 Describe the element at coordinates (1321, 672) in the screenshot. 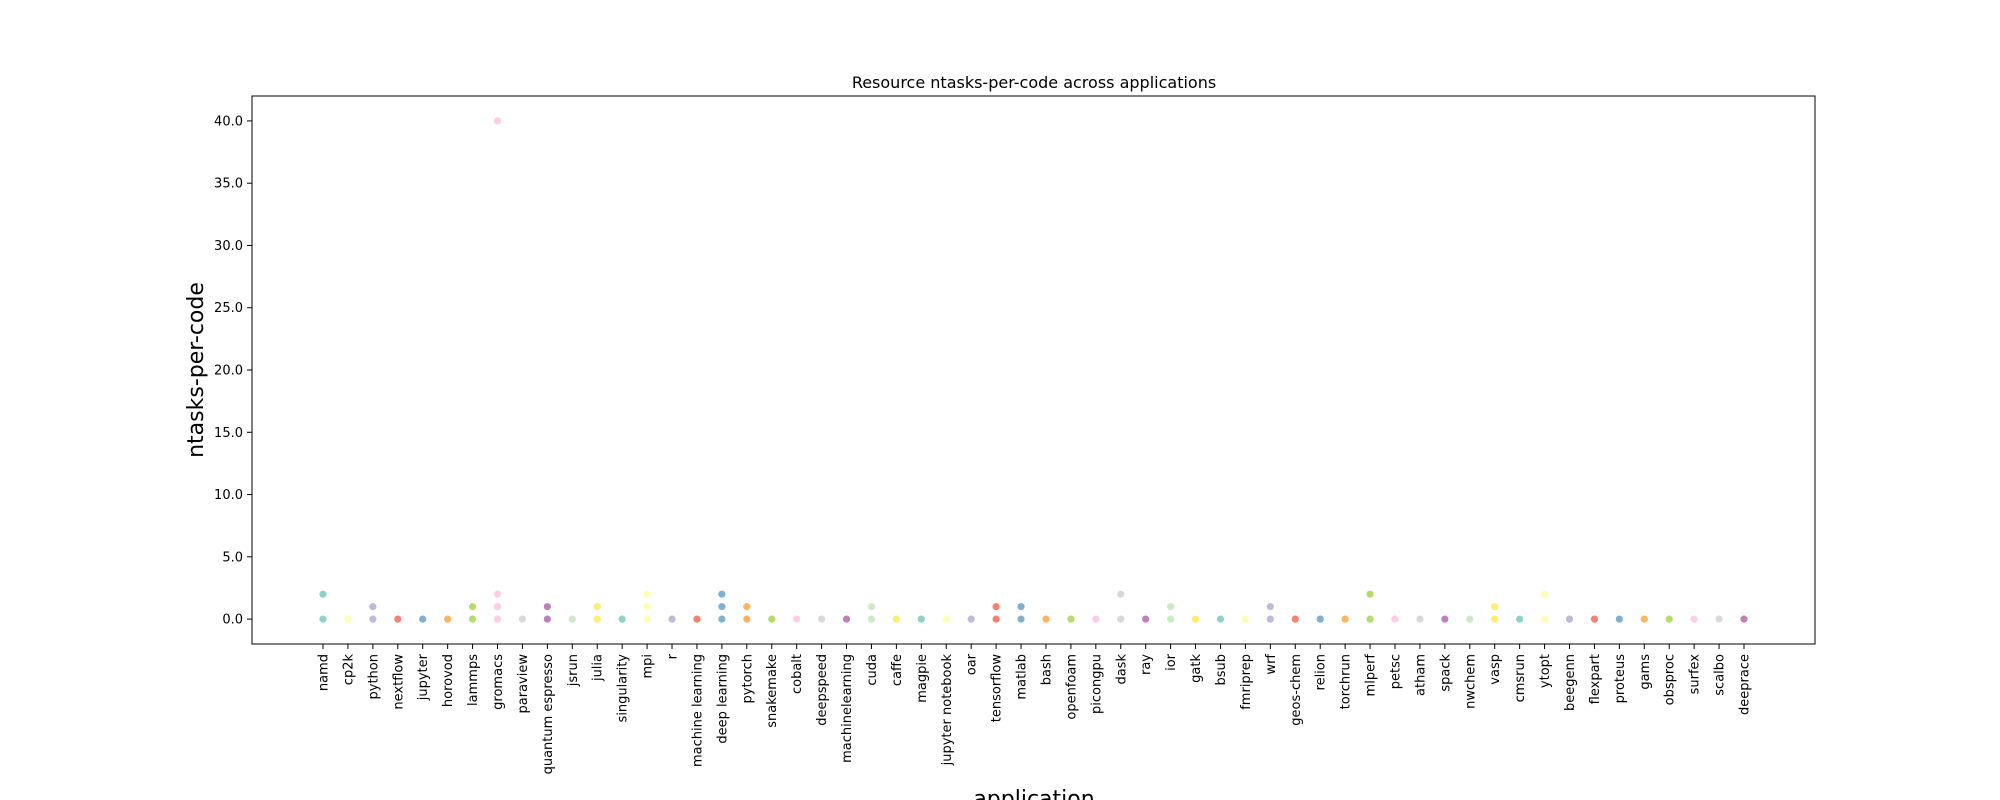

I see `x-tick-label: relion` at that location.